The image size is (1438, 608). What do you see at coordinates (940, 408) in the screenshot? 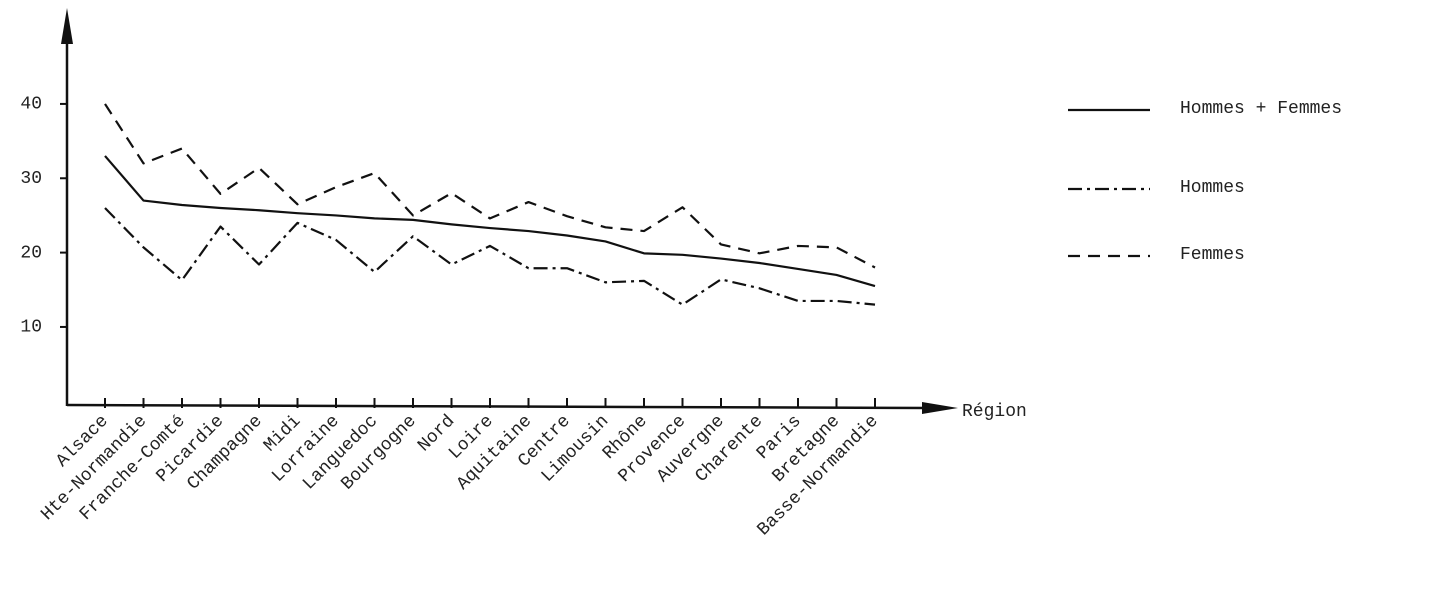
I see `x-axis-arrow` at bounding box center [940, 408].